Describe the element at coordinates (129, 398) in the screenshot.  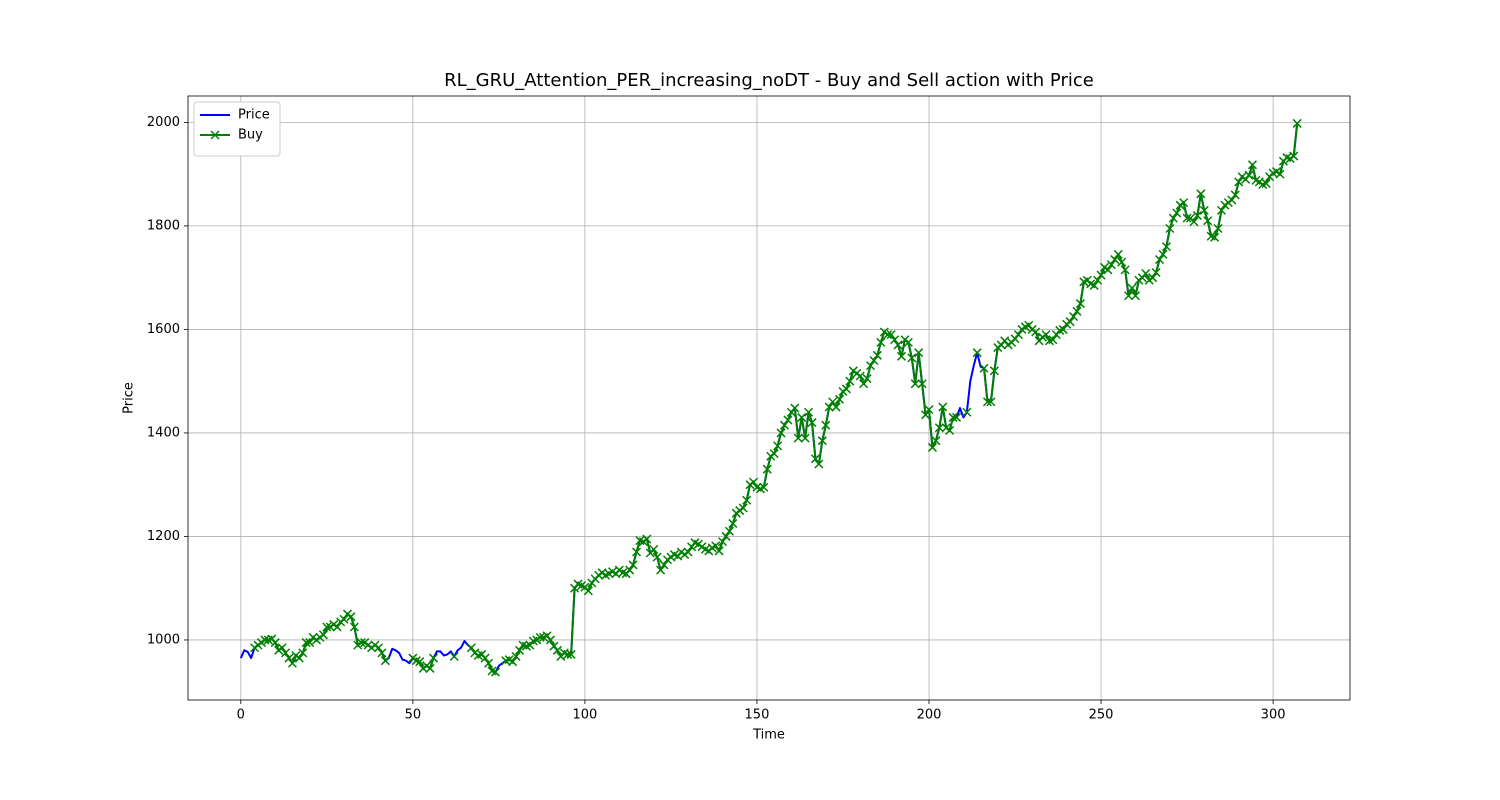
I see `y-axis-label: Price` at that location.